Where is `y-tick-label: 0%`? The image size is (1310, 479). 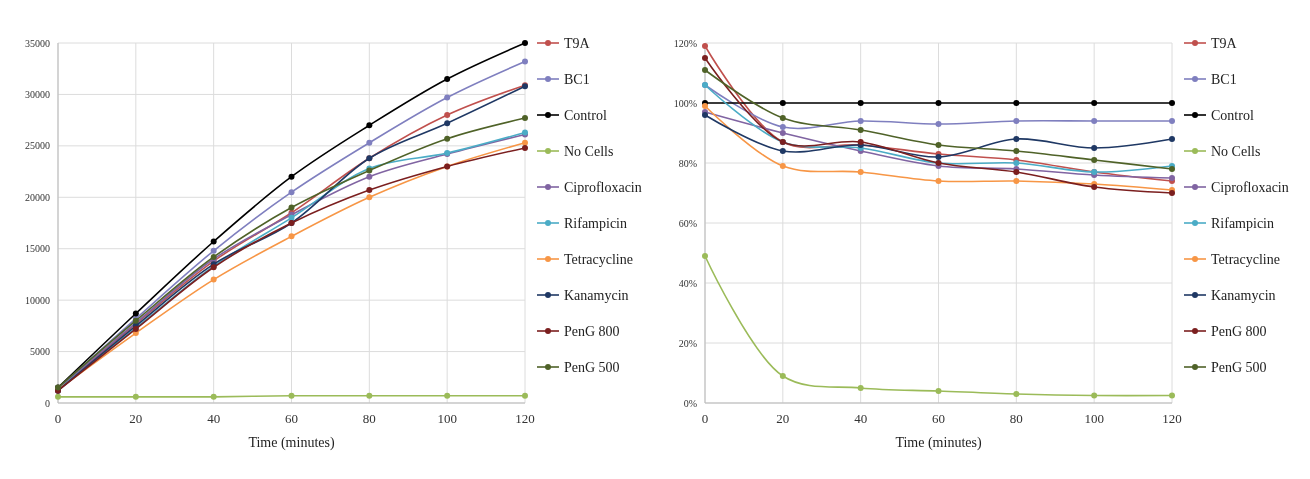 y-tick-label: 0% is located at coordinates (690, 403).